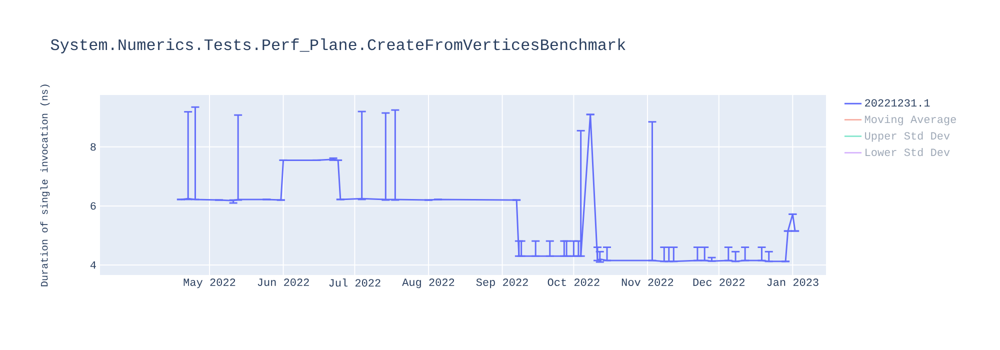 Image resolution: width=1000 pixels, height=350 pixels. I want to click on y-tick-label: 8, so click(93, 147).